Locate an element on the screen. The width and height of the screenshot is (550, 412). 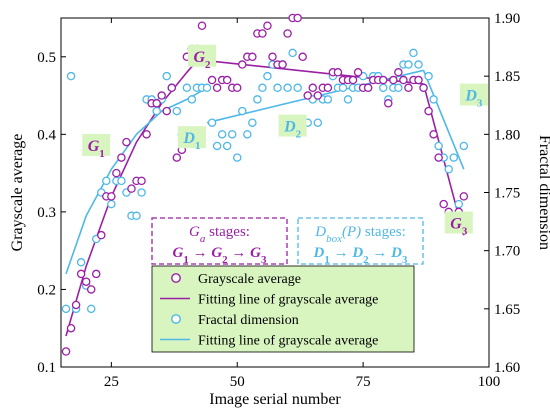
x-tick-label: 75 is located at coordinates (363, 382).